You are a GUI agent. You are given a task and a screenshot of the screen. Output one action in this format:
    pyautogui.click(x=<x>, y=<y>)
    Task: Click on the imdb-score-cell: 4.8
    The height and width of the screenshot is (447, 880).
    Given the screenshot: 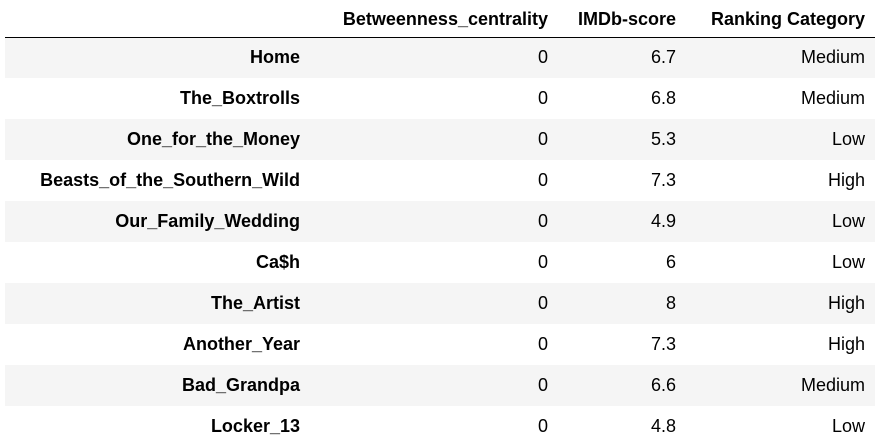 What is the action you would take?
    pyautogui.click(x=663, y=426)
    